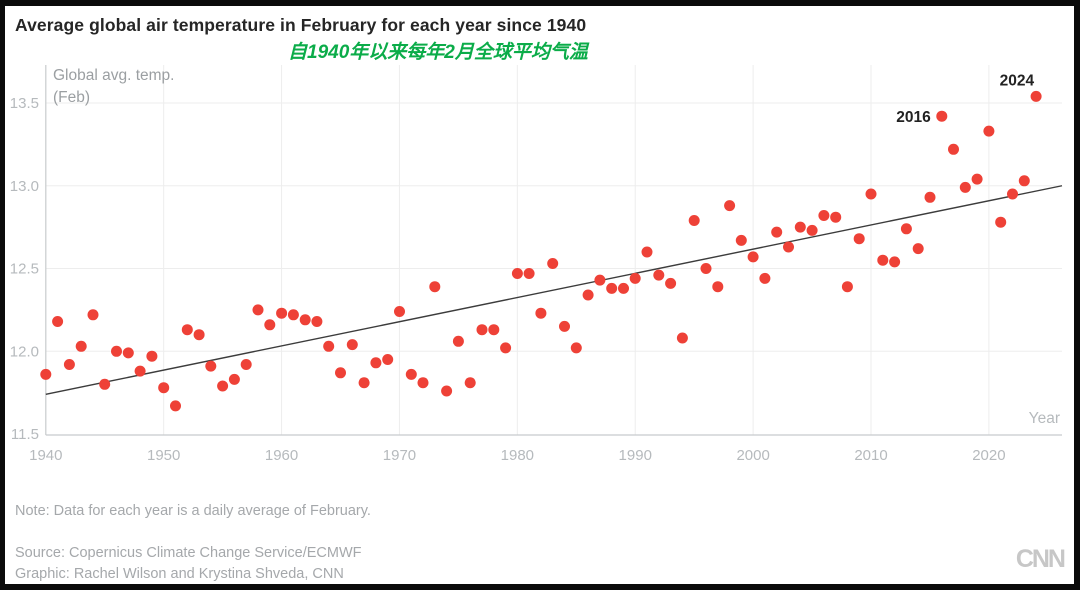 This screenshot has width=1080, height=590. What do you see at coordinates (977, 179) in the screenshot?
I see `data-point-2019` at bounding box center [977, 179].